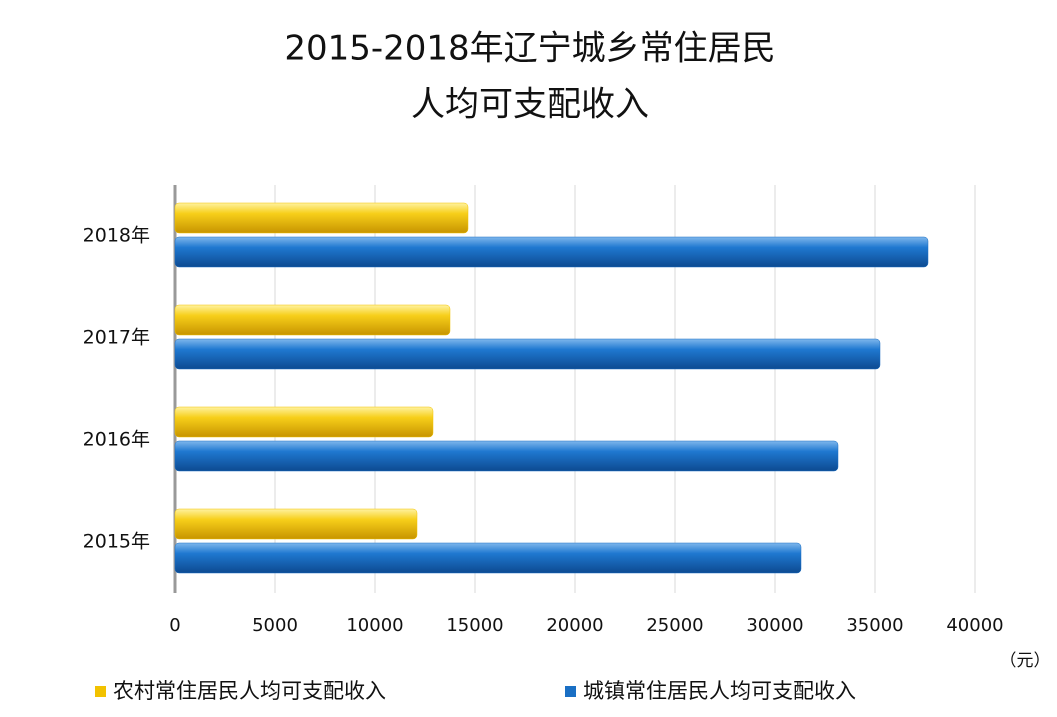 This screenshot has height=717, width=1057. What do you see at coordinates (116, 236) in the screenshot?
I see `y-tick-label: 2018年` at bounding box center [116, 236].